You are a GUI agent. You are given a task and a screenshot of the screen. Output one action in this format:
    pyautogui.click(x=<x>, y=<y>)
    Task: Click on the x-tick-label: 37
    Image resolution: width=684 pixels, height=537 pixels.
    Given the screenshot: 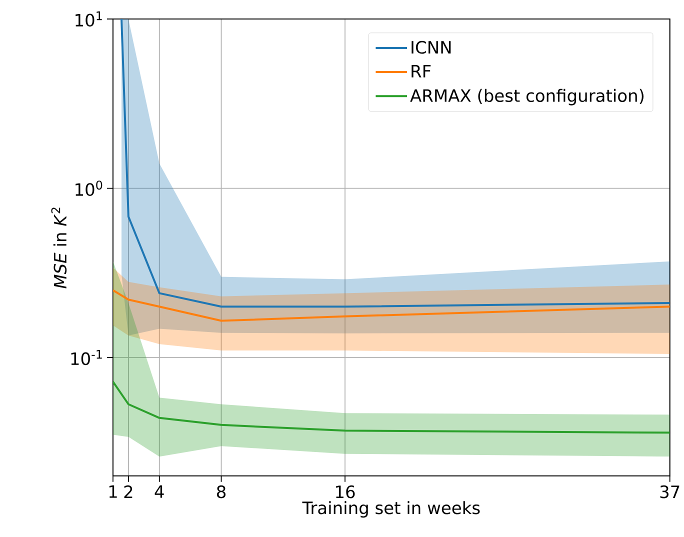 What is the action you would take?
    pyautogui.click(x=670, y=491)
    